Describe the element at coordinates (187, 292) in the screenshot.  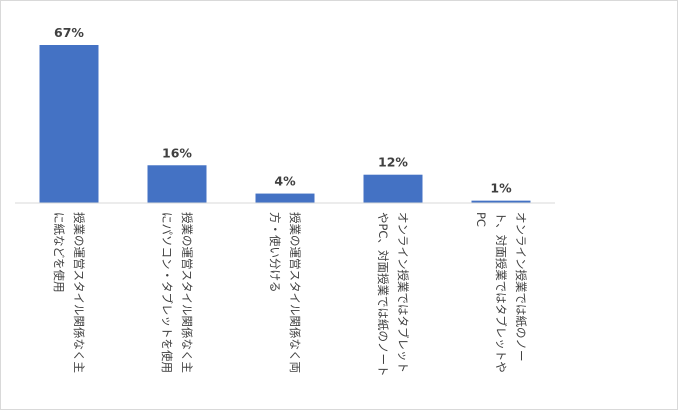
I see `category-label-1-line-0: 授業の運営スタイル関係なく主` at that location.